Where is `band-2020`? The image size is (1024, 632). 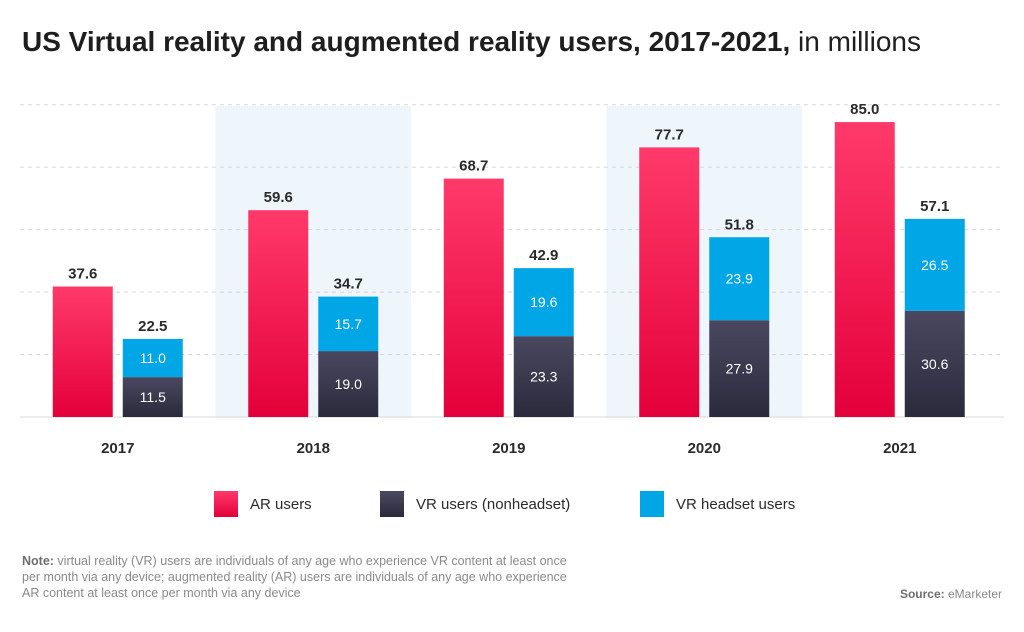
band-2020 is located at coordinates (704, 261).